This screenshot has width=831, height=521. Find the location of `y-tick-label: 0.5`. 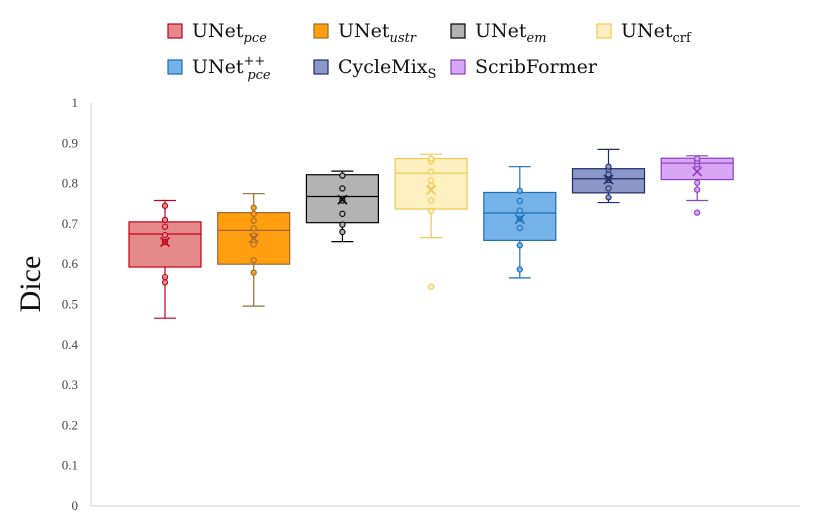

y-tick-label: 0.5 is located at coordinates (70, 304).